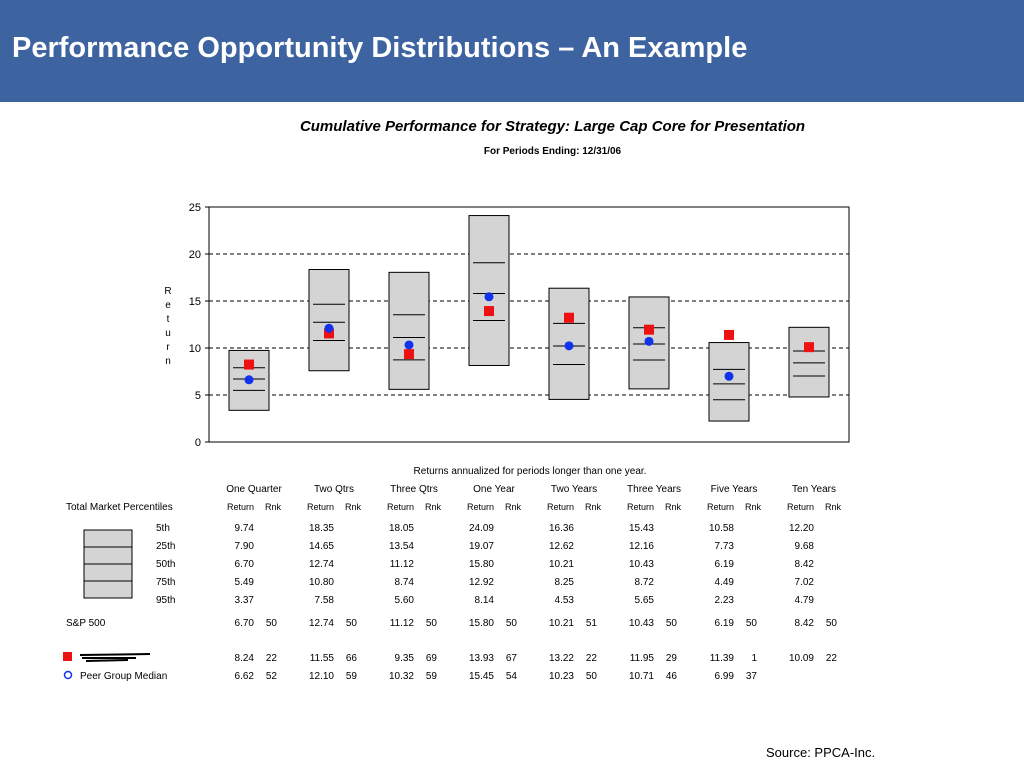 This screenshot has width=1024, height=768. Describe the element at coordinates (405, 658) in the screenshot. I see `series-return-value: 9.35` at that location.